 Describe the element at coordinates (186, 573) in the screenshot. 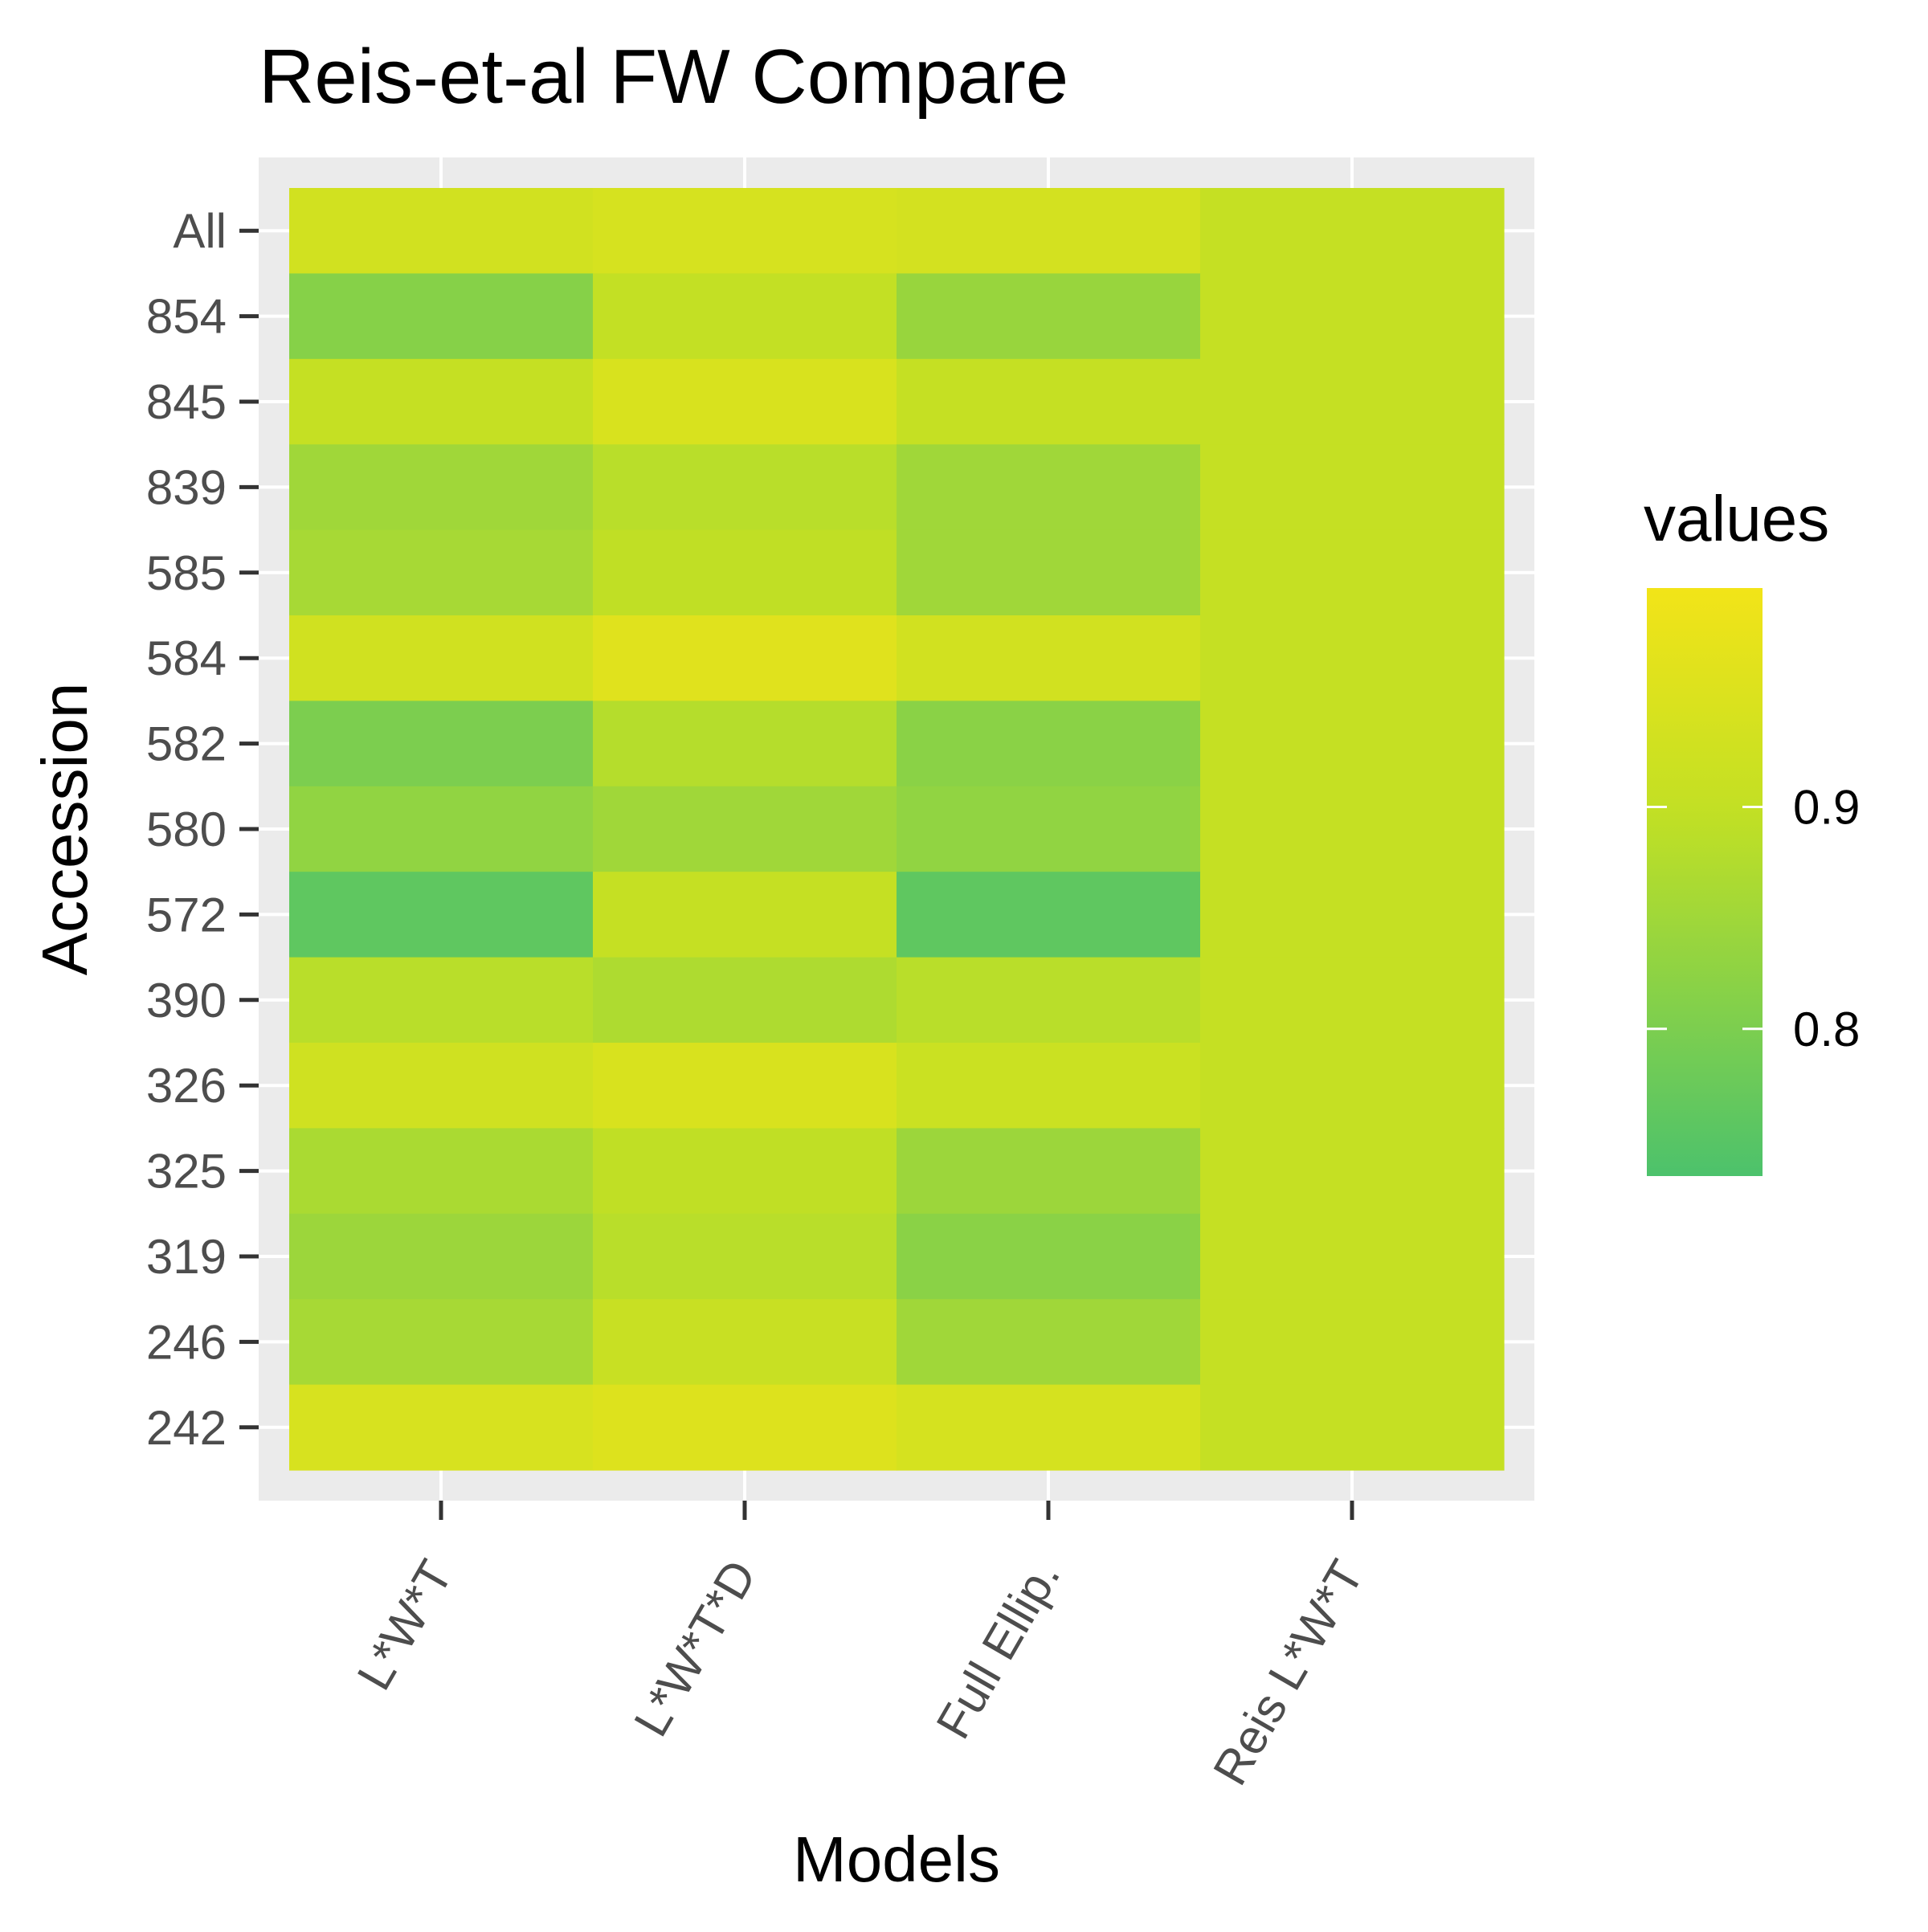

I see `y-tick-label: 585` at that location.